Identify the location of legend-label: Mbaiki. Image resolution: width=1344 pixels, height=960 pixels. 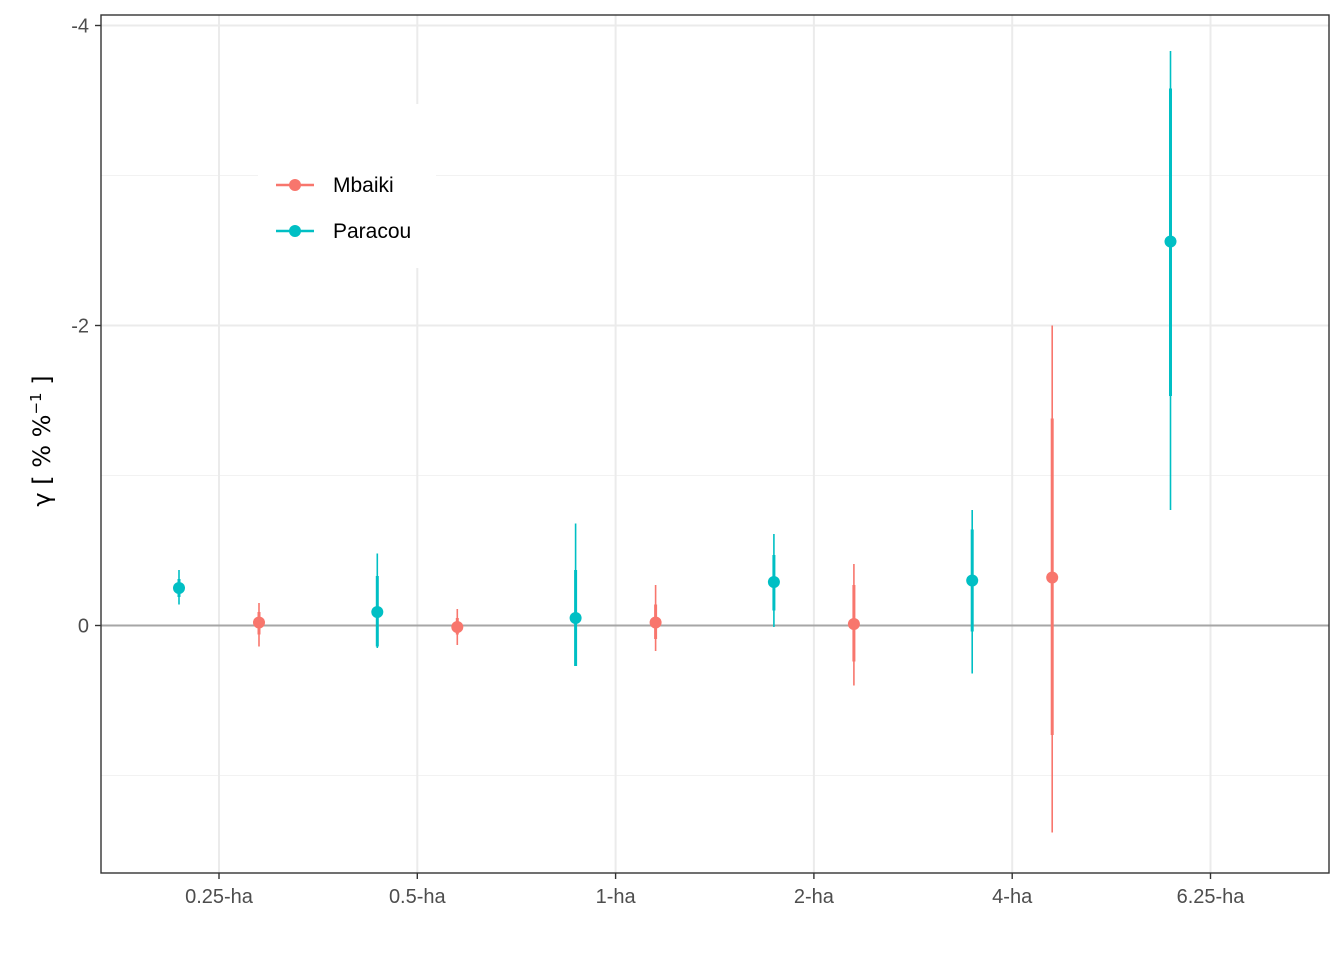
(363, 185).